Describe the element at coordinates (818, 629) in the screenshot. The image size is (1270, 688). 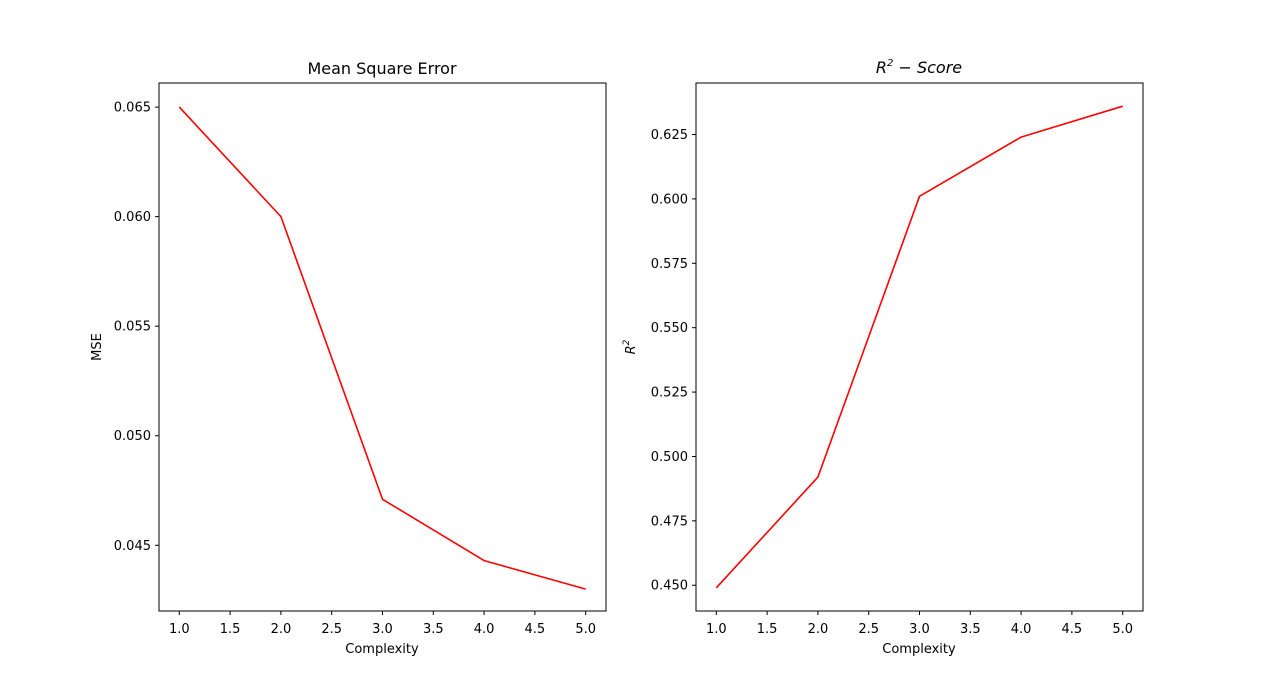
I see `r2-x-tick-label: 2.0` at that location.